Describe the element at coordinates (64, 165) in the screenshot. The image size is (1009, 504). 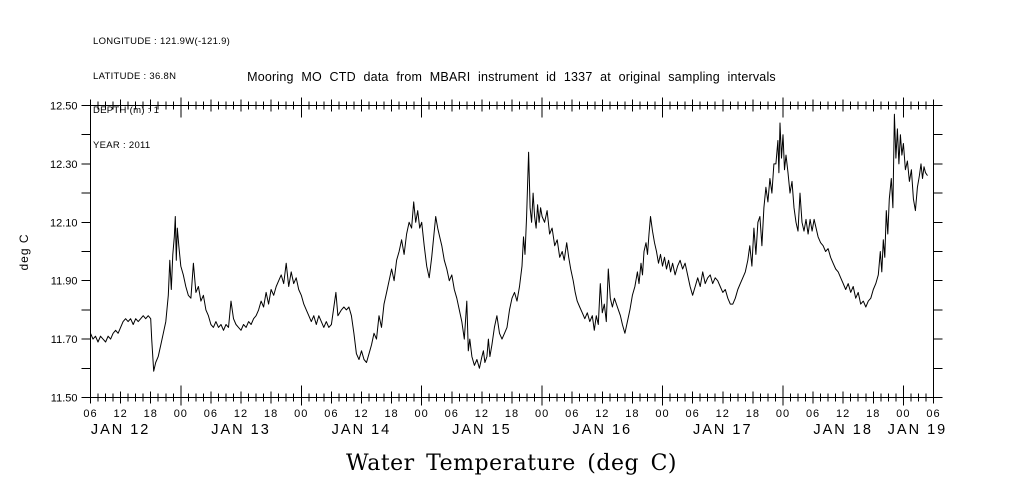
I see `y-tick-label: 12.30` at that location.